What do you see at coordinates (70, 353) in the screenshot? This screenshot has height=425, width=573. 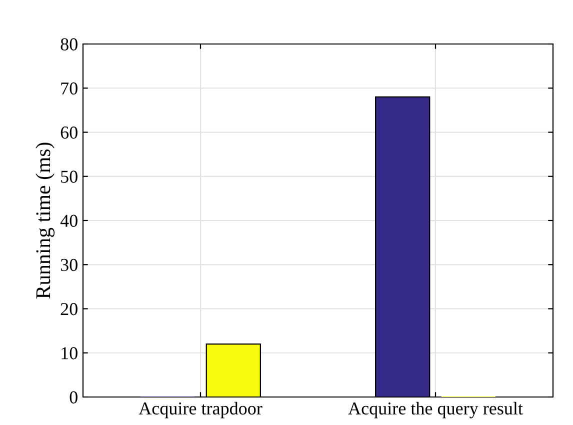 I see `y-tick-label: 10` at bounding box center [70, 353].